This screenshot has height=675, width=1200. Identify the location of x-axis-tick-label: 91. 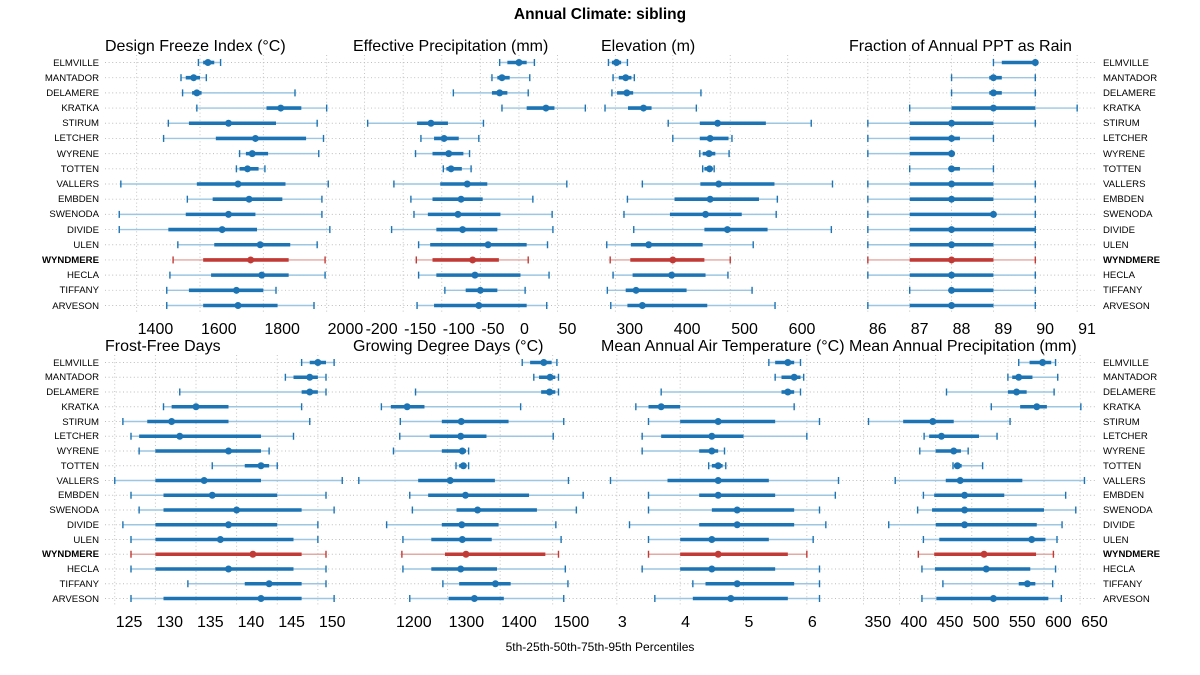
(1087, 329).